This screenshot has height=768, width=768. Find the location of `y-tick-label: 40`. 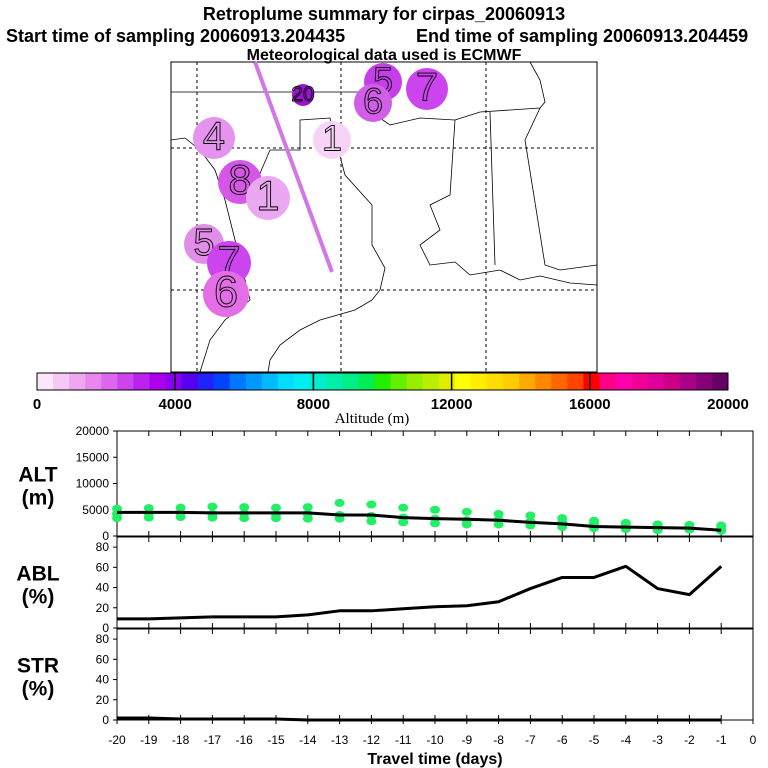

y-tick-label: 40 is located at coordinates (103, 588).